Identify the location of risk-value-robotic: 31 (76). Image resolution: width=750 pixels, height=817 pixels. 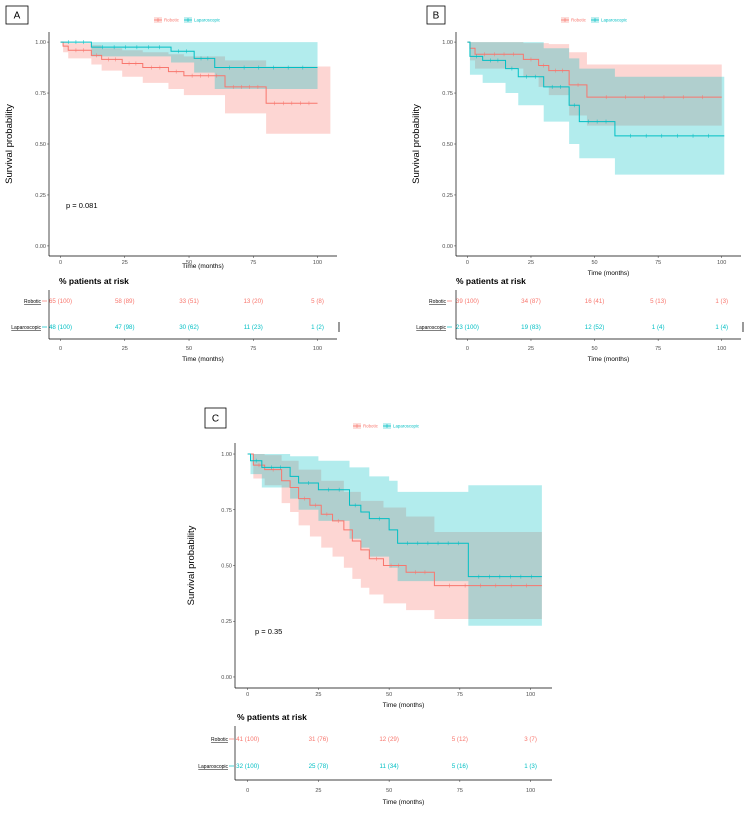
(319, 739).